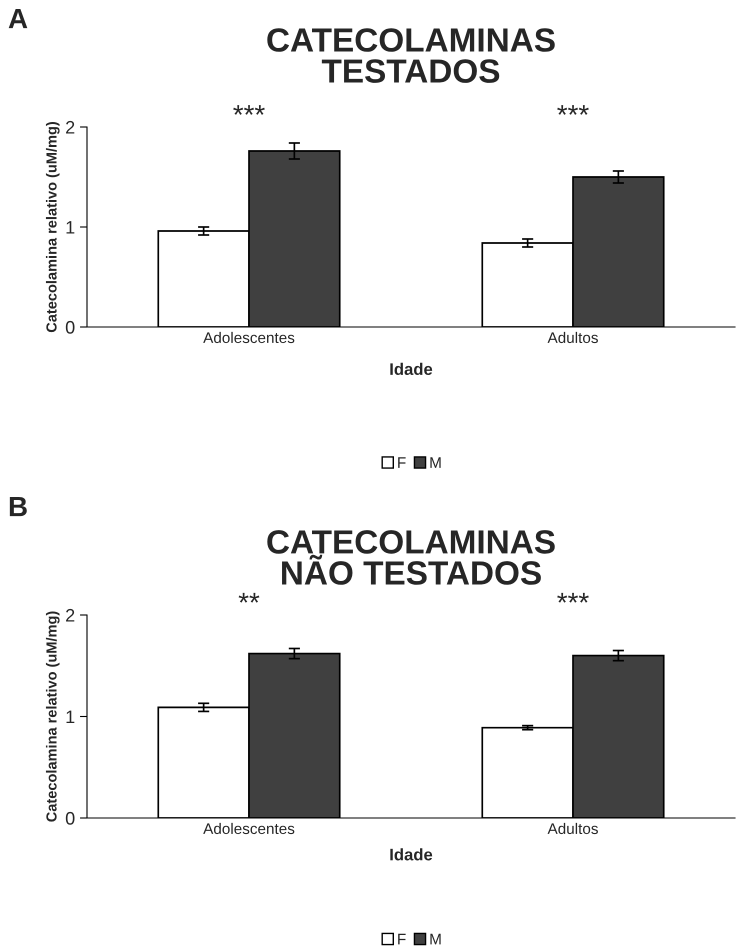 This screenshot has width=746, height=951. What do you see at coordinates (18, 506) in the screenshot?
I see `text: B` at bounding box center [18, 506].